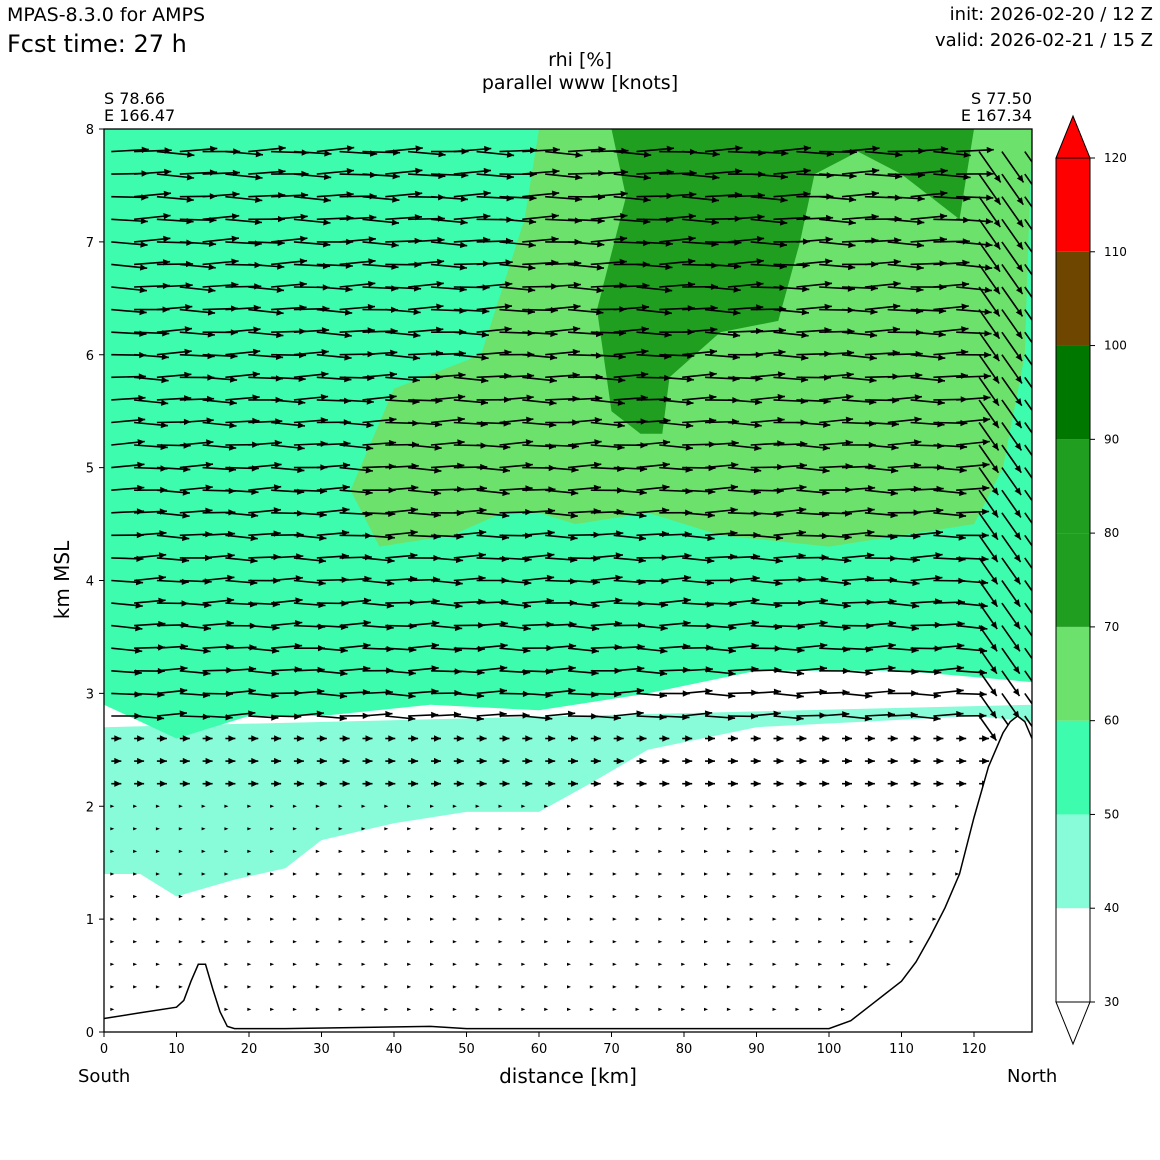 This screenshot has width=1160, height=1160. I want to click on colorbar-segment, so click(1073, 673).